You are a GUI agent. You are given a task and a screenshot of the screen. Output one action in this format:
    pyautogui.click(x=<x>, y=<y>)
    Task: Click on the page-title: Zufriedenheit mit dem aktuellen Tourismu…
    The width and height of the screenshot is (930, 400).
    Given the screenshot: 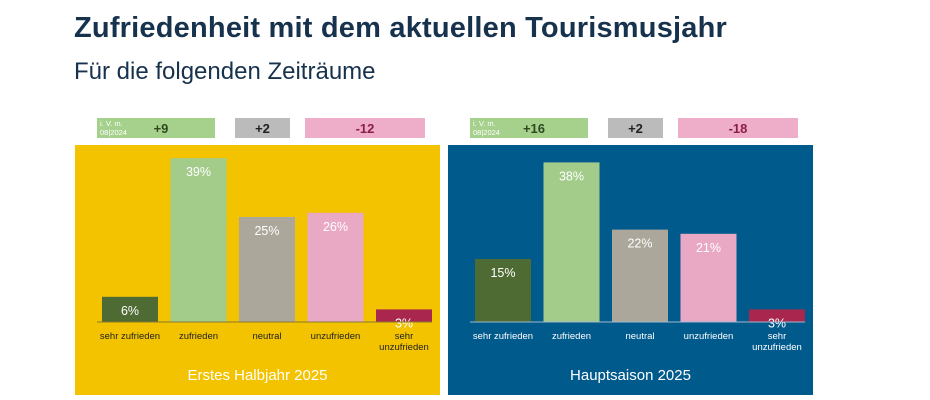 What is the action you would take?
    pyautogui.click(x=401, y=28)
    